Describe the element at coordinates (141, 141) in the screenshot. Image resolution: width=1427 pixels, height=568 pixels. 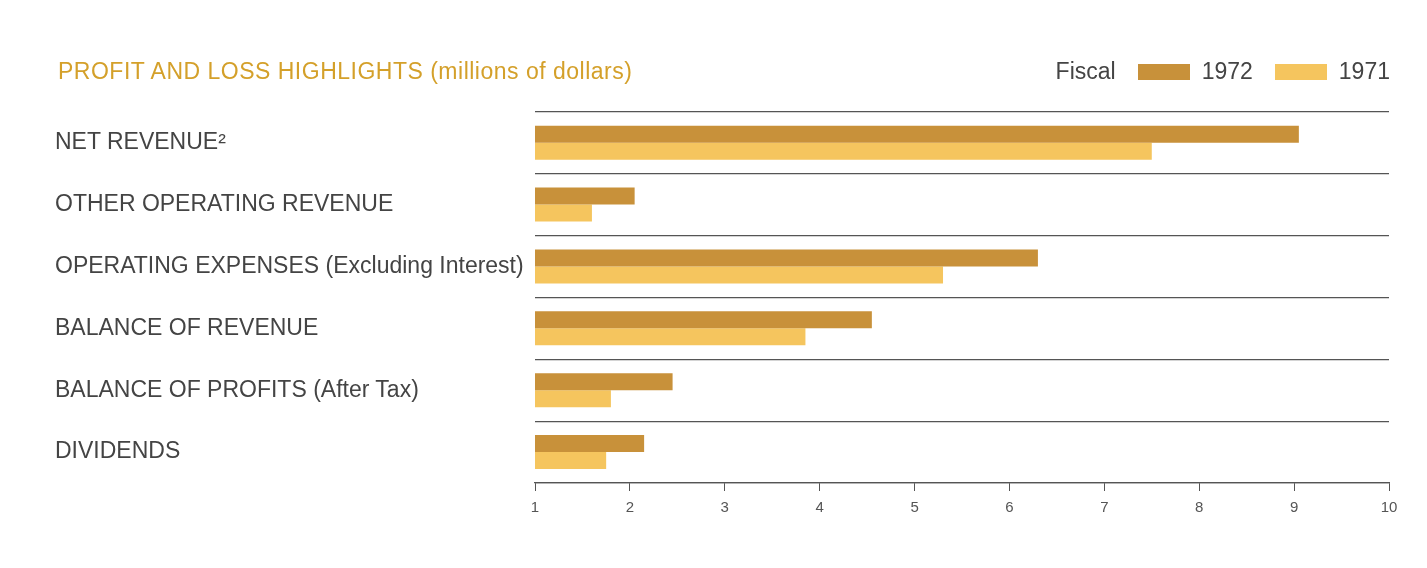
I see `y-tick-label: NET REVENUE²` at that location.